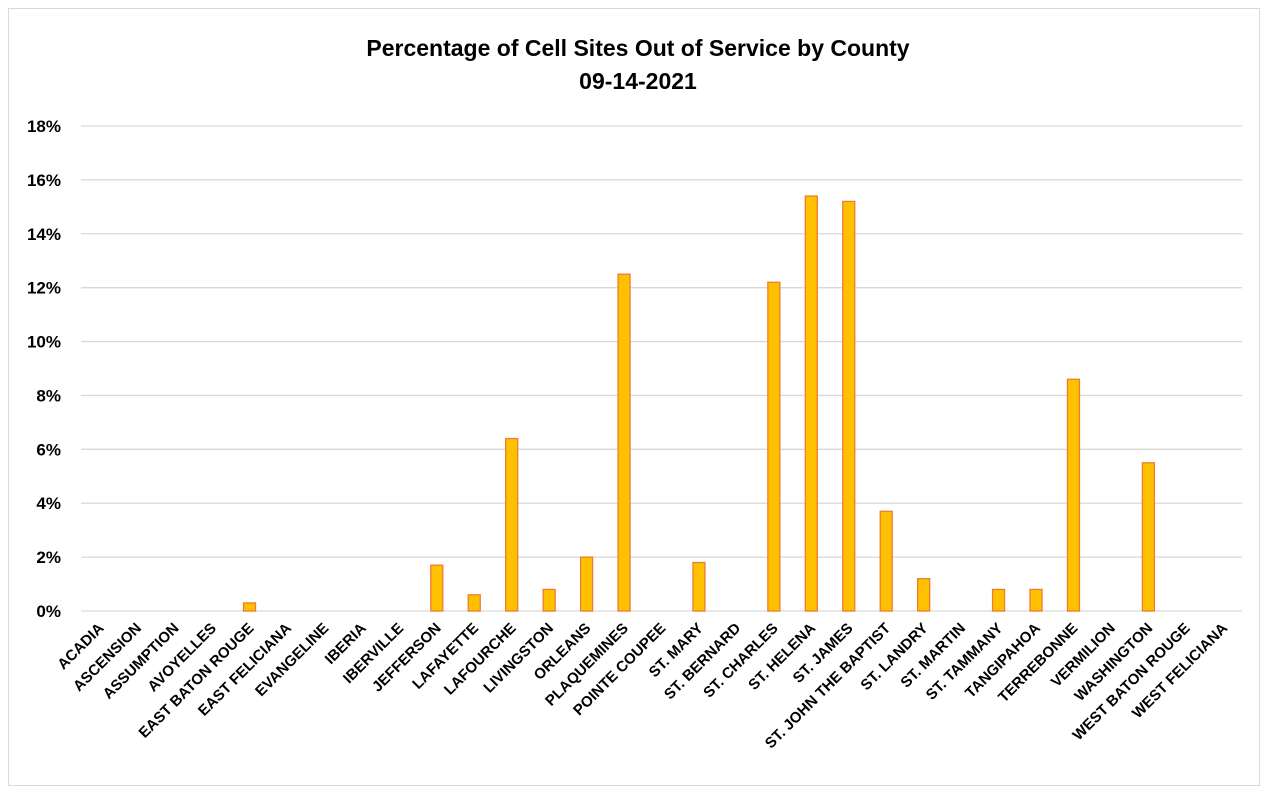 This screenshot has height=791, width=1263. I want to click on bar-washington, so click(1148, 537).